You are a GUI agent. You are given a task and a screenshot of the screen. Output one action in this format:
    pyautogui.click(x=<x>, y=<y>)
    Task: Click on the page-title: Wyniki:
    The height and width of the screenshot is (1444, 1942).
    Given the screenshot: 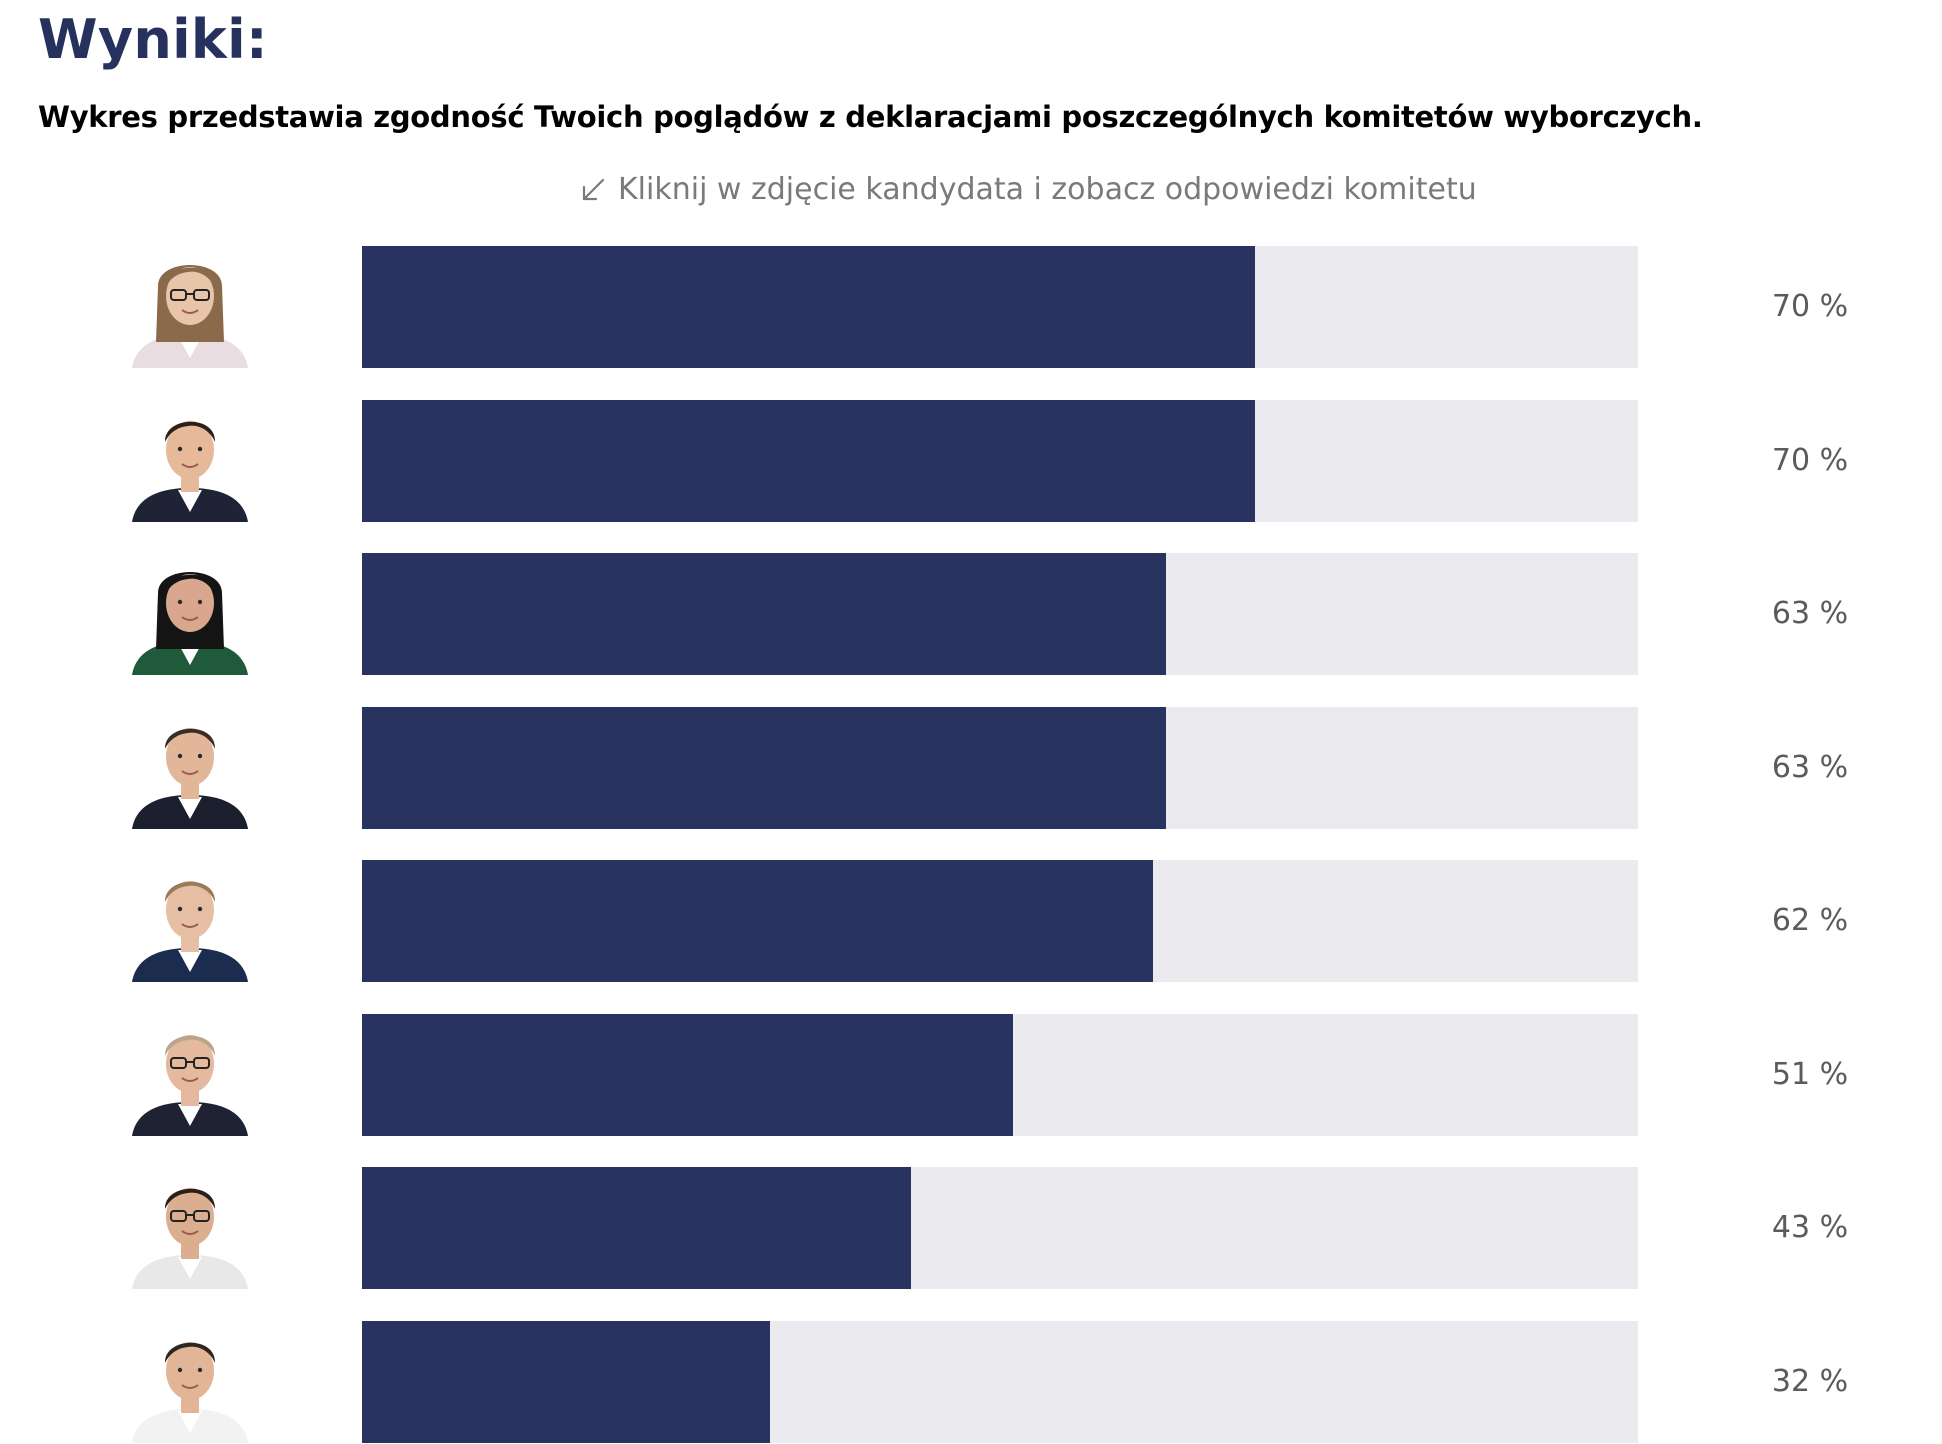 What is the action you would take?
    pyautogui.click(x=153, y=39)
    